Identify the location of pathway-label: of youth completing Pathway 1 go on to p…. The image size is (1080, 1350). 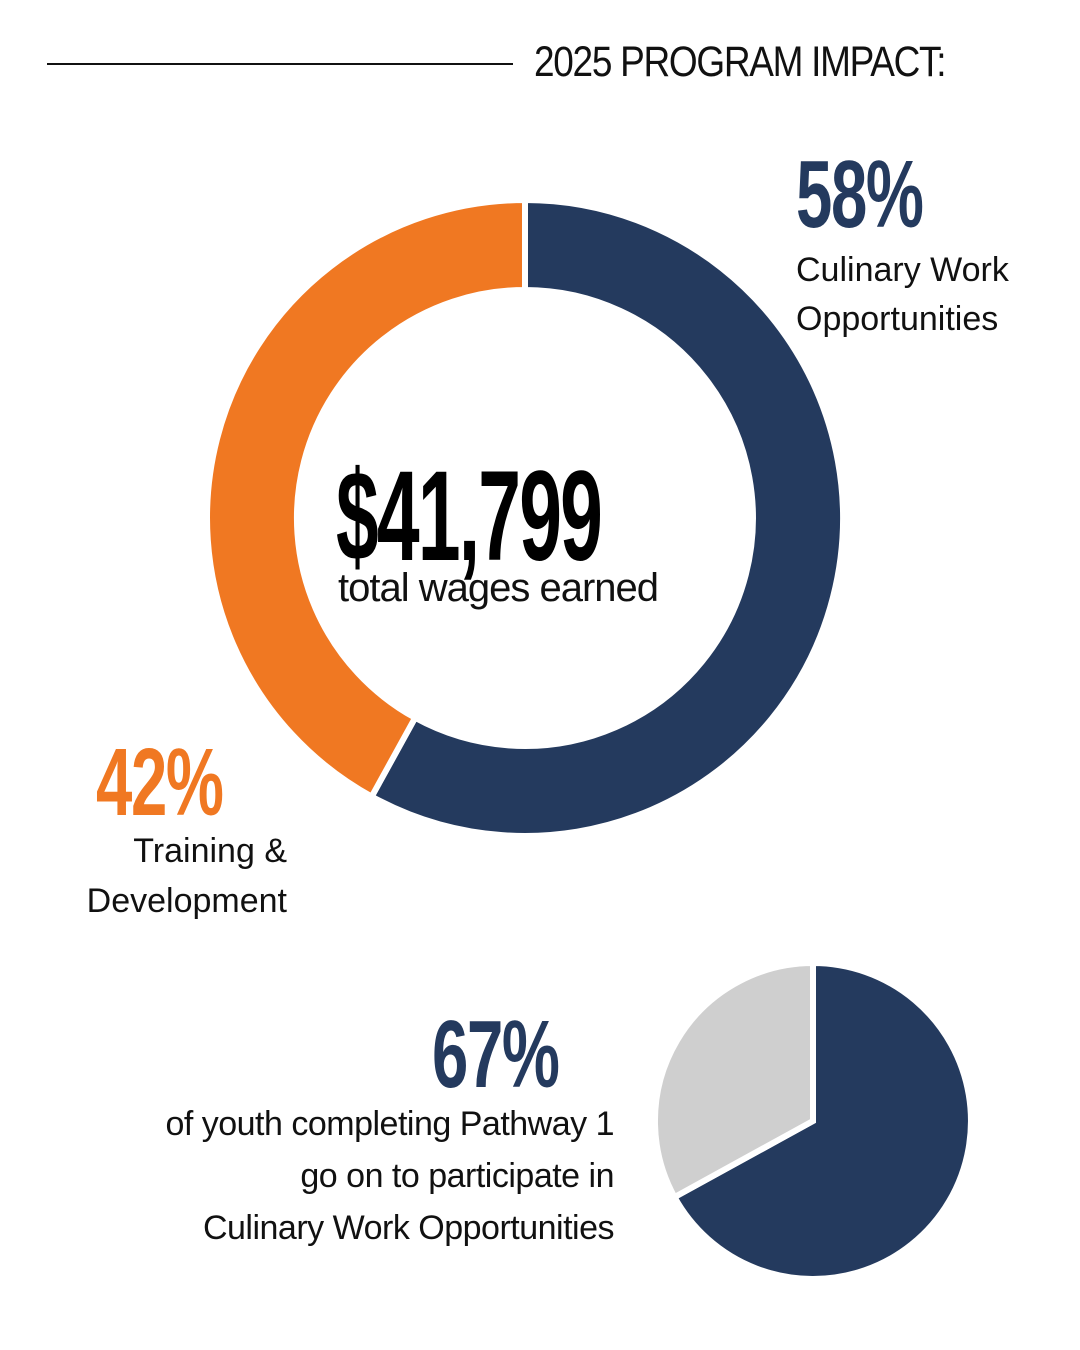
(389, 1176).